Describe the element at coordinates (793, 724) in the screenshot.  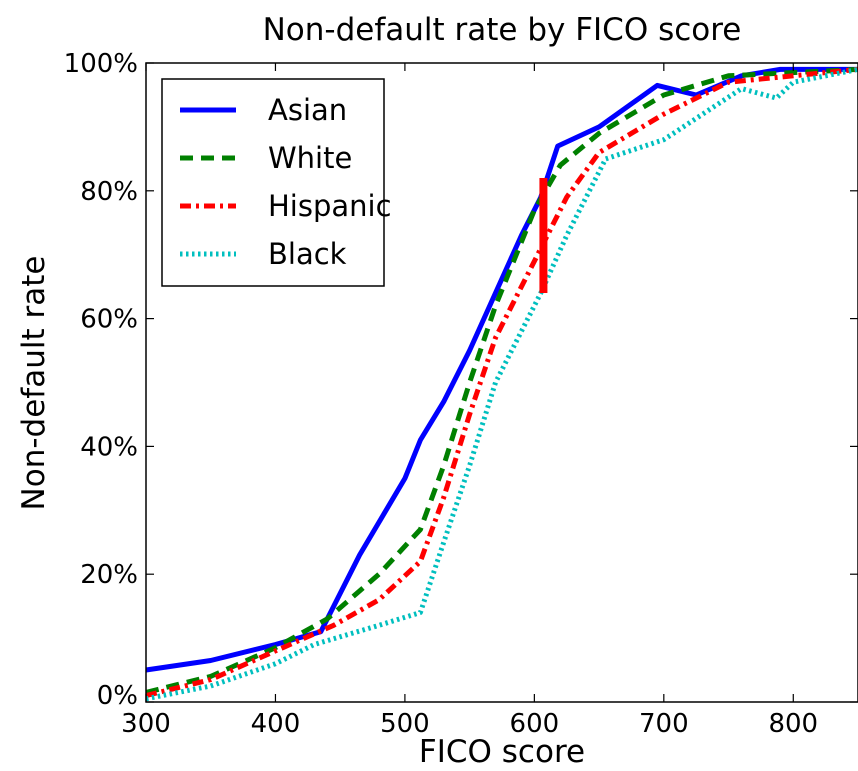
I see `x-tick-label: 800` at that location.